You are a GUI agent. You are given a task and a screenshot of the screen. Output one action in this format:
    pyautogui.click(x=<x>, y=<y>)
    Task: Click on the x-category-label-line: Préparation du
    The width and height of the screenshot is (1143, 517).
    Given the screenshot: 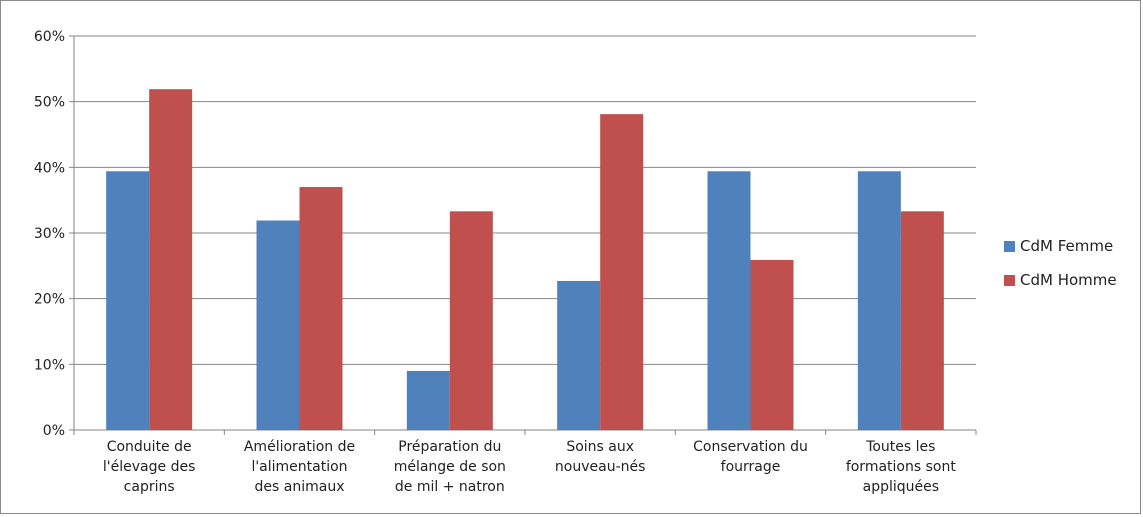 What is the action you would take?
    pyautogui.click(x=449, y=447)
    